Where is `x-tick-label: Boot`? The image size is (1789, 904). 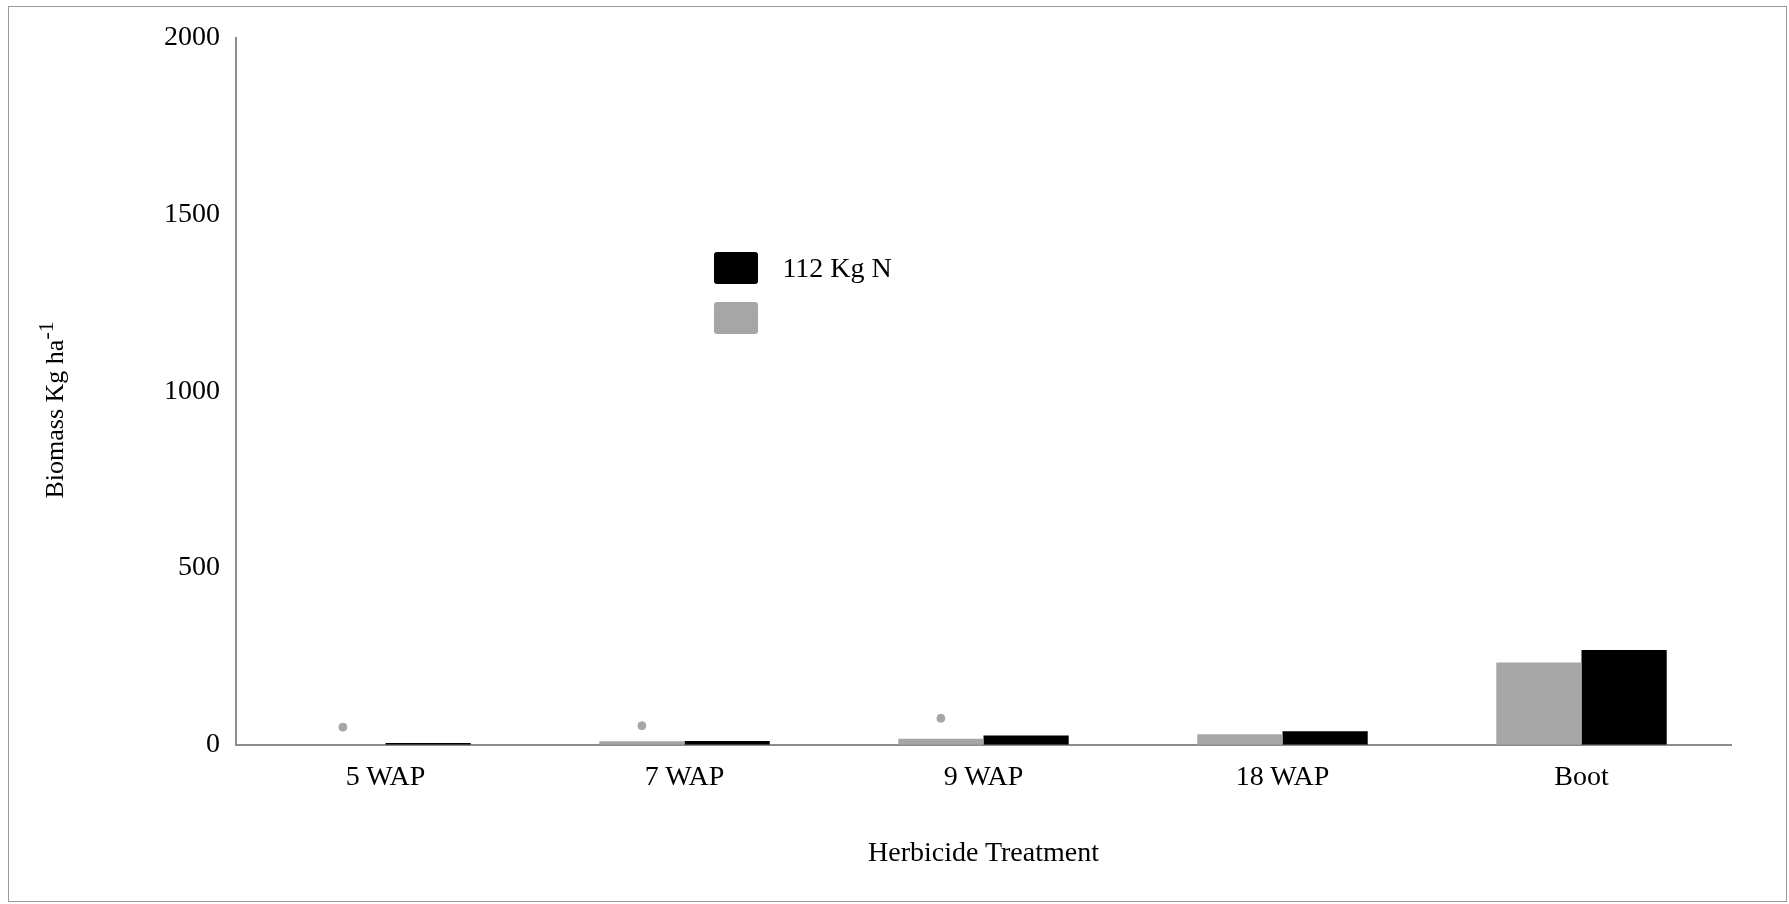
x-tick-label: Boot is located at coordinates (1581, 775).